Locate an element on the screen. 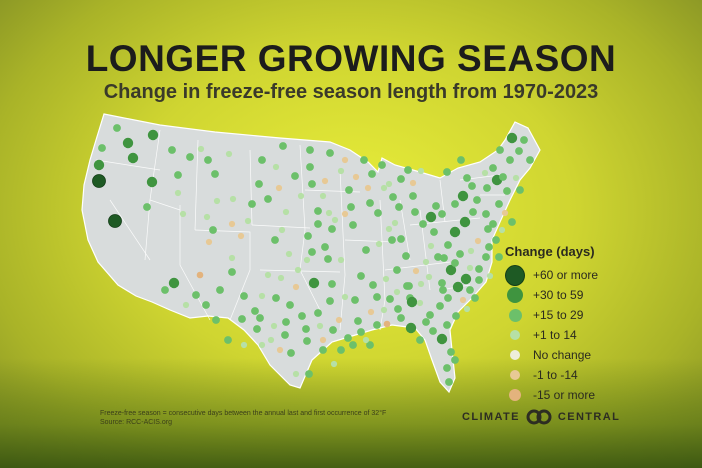 This screenshot has height=468, width=702. legend-swatch-minus-15-plus is located at coordinates (515, 395).